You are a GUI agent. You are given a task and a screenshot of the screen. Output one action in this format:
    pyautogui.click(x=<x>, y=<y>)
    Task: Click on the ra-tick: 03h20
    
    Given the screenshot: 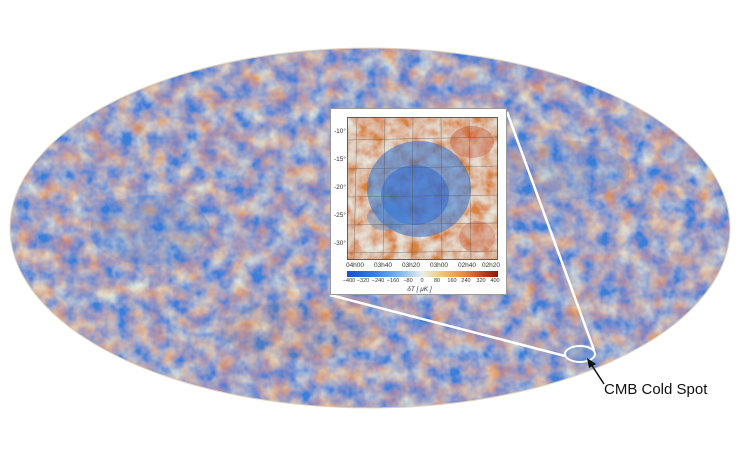 What is the action you would take?
    pyautogui.click(x=411, y=265)
    